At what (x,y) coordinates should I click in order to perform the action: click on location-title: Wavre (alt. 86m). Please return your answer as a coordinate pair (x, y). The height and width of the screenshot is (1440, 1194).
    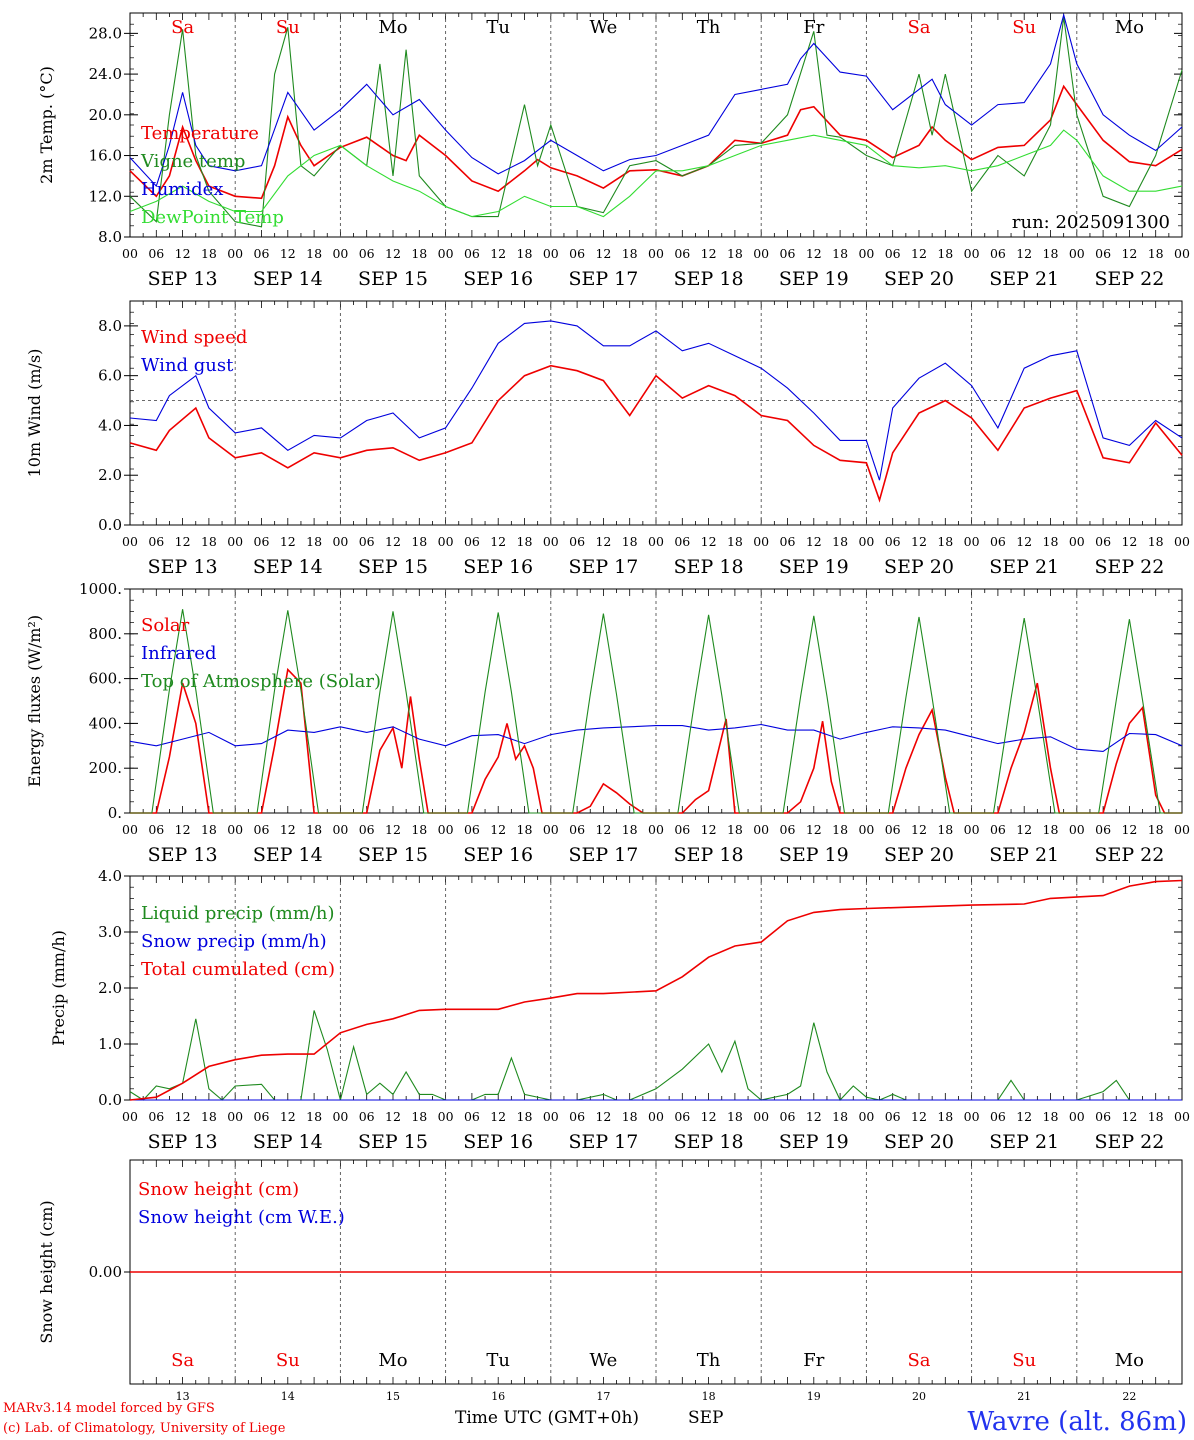
    Looking at the image, I should click on (1077, 1422).